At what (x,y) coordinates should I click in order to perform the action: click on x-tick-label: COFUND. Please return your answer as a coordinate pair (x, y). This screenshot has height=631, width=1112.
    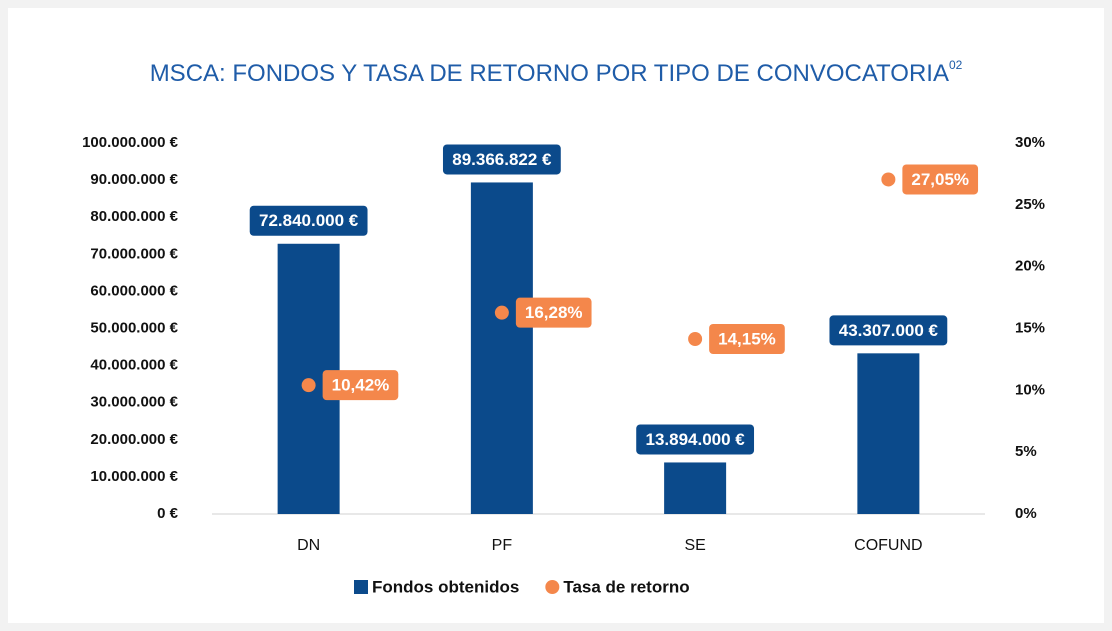
    Looking at the image, I should click on (888, 545).